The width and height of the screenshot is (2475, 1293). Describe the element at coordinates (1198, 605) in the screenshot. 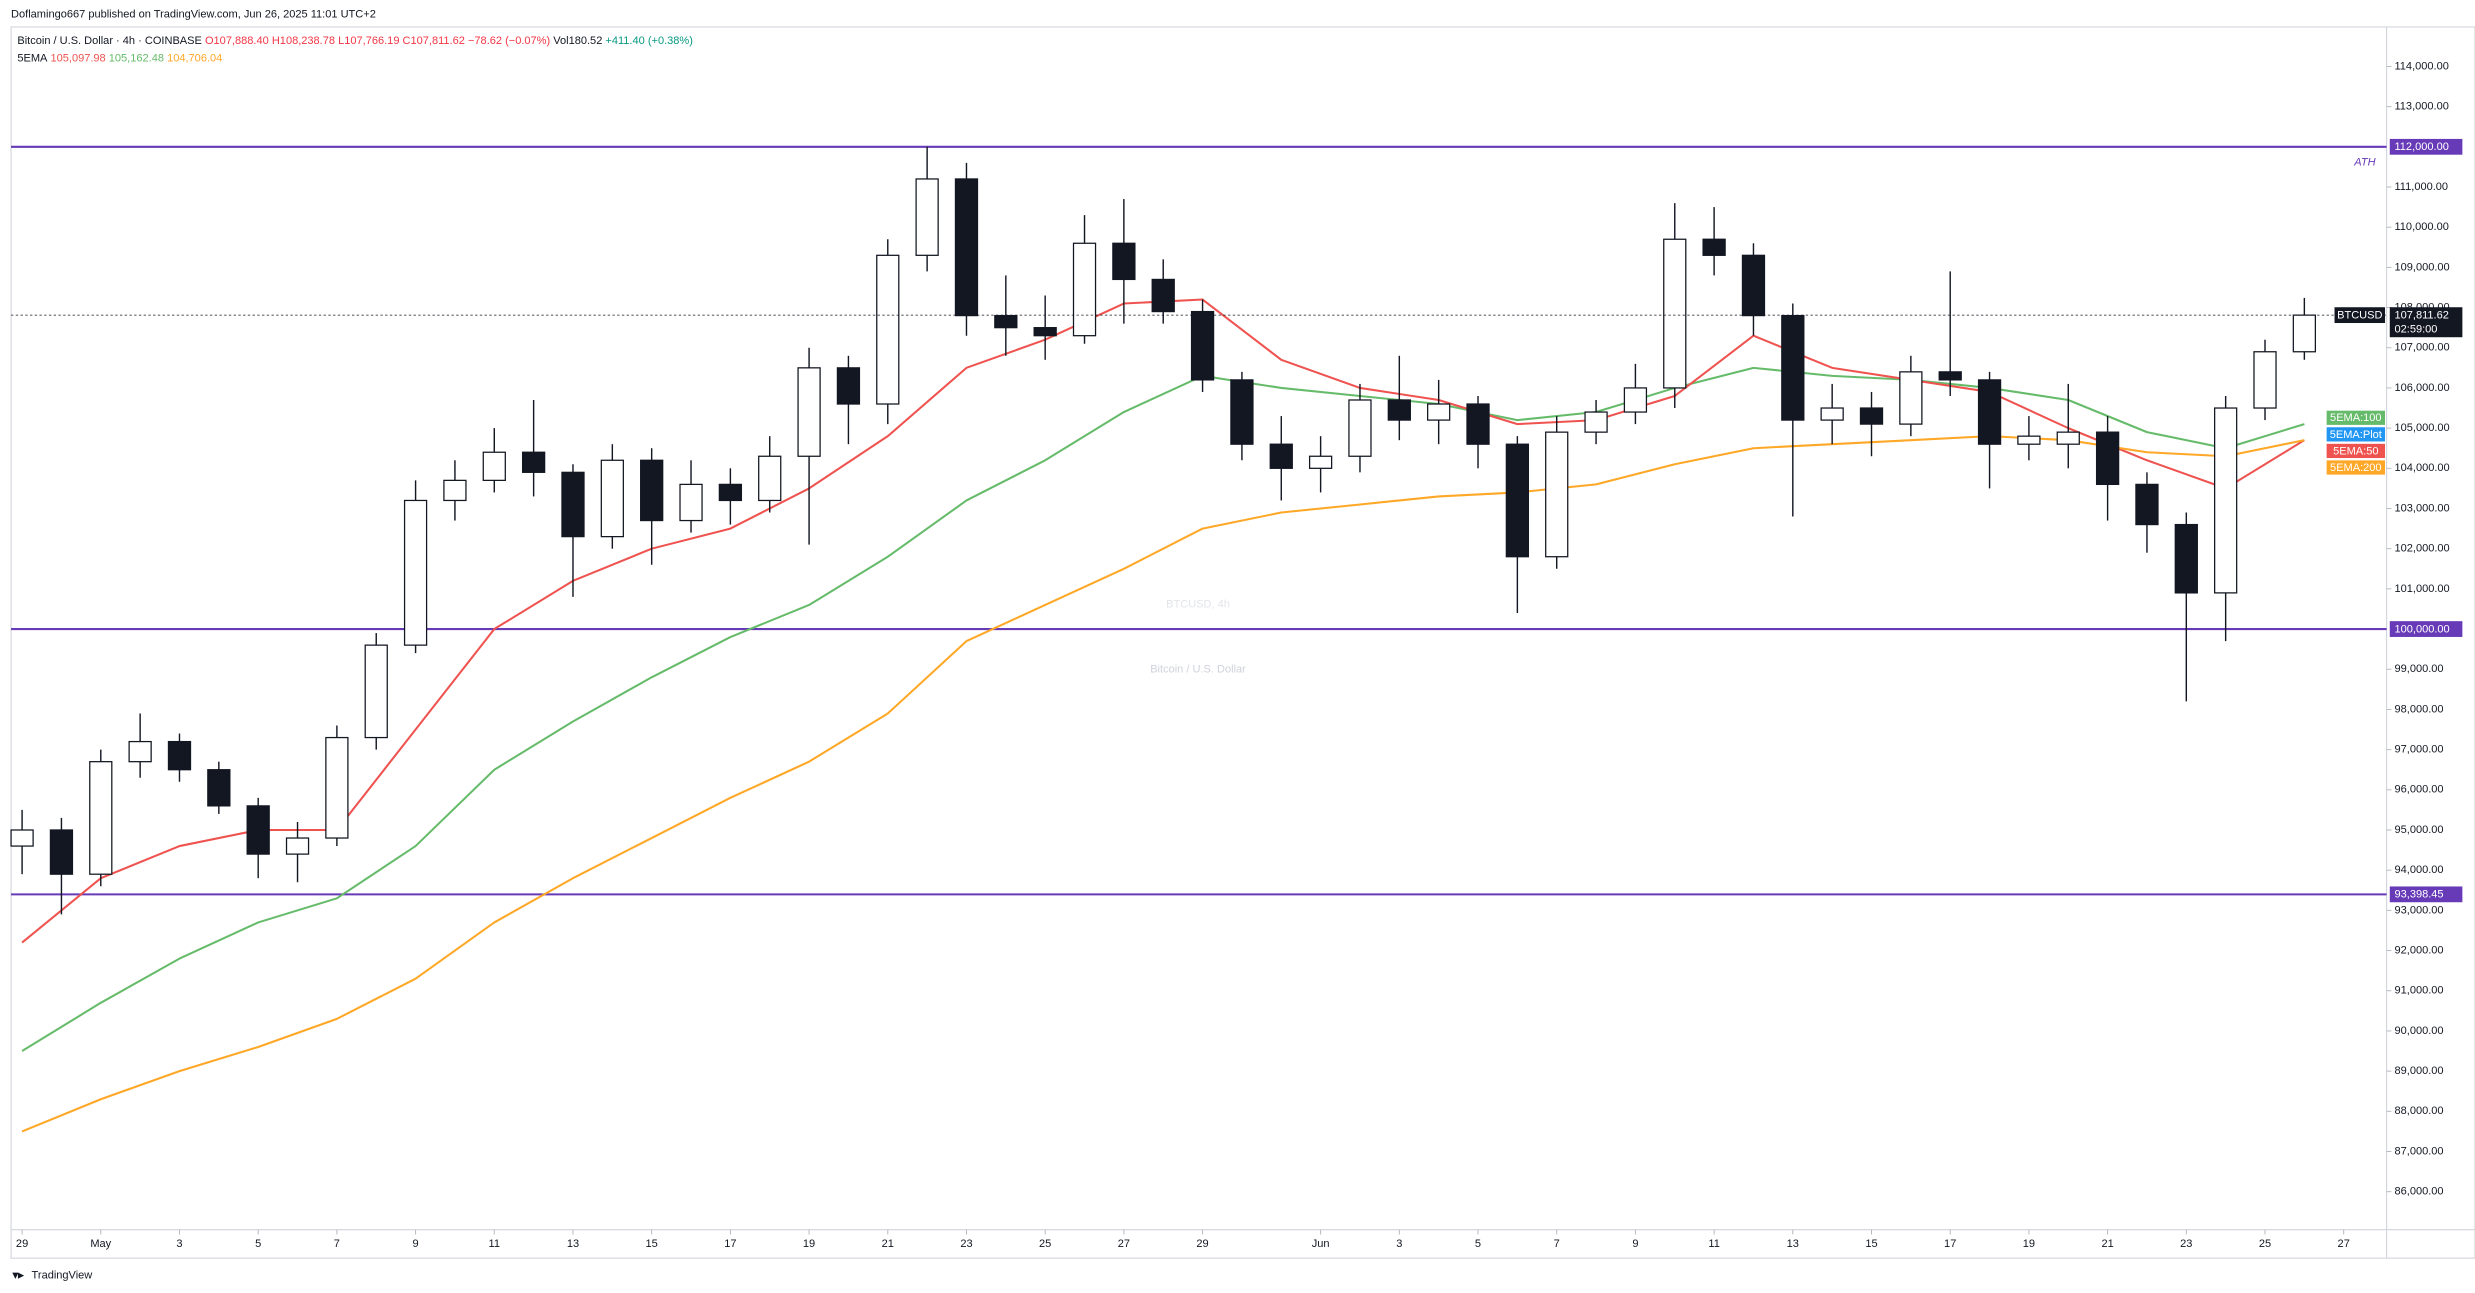

I see `watermark-title: BTCUSD, 4h` at that location.